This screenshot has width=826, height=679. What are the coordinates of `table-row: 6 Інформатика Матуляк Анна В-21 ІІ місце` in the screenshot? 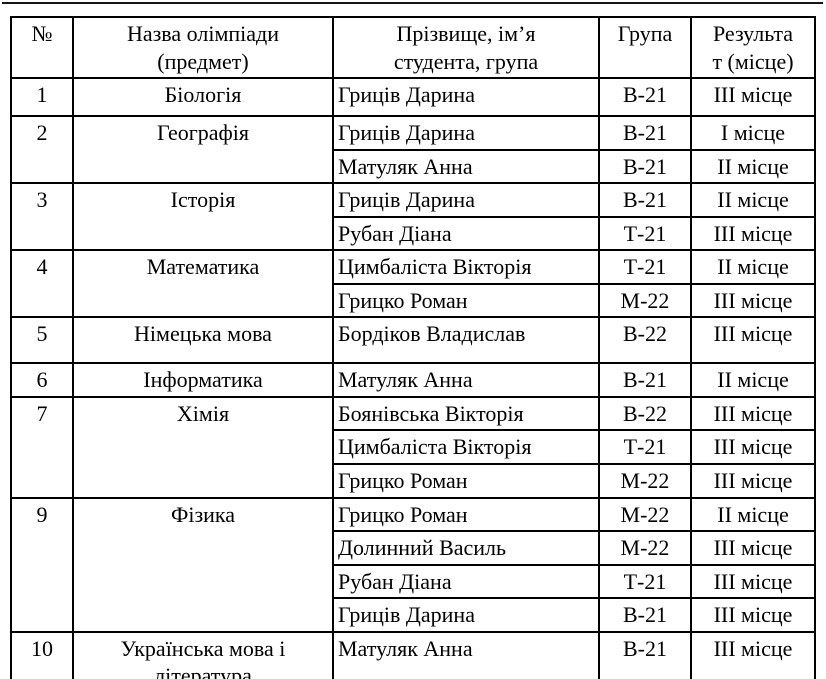 It's located at (413, 380).